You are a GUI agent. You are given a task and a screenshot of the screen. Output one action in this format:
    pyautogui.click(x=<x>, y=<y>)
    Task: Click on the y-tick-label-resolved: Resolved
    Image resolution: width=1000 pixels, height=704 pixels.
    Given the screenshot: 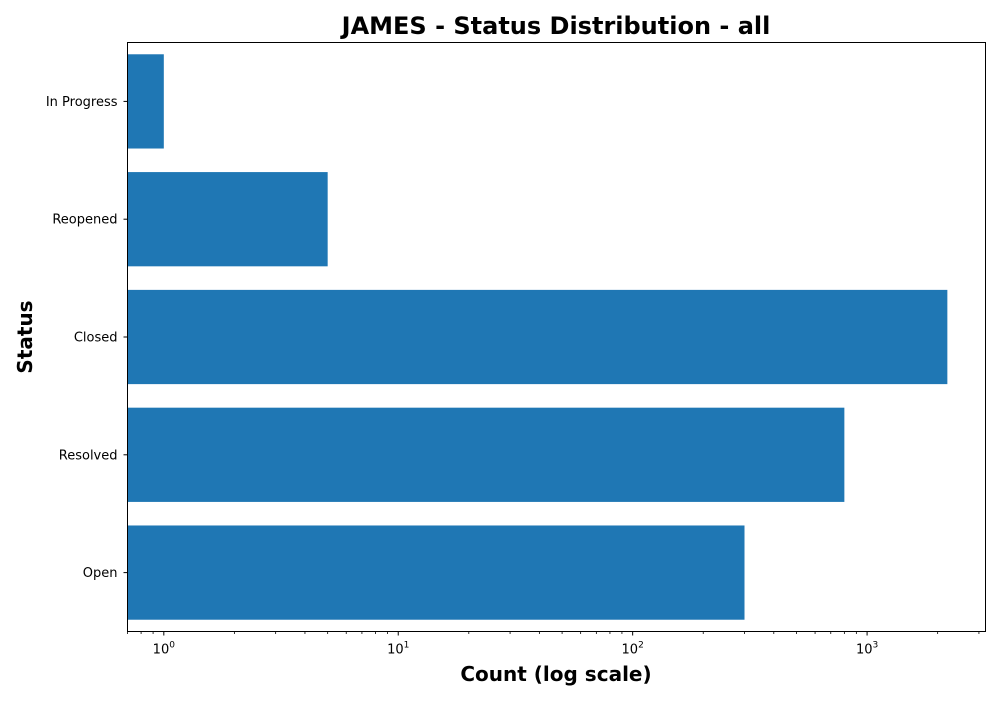 What is the action you would take?
    pyautogui.click(x=88, y=455)
    